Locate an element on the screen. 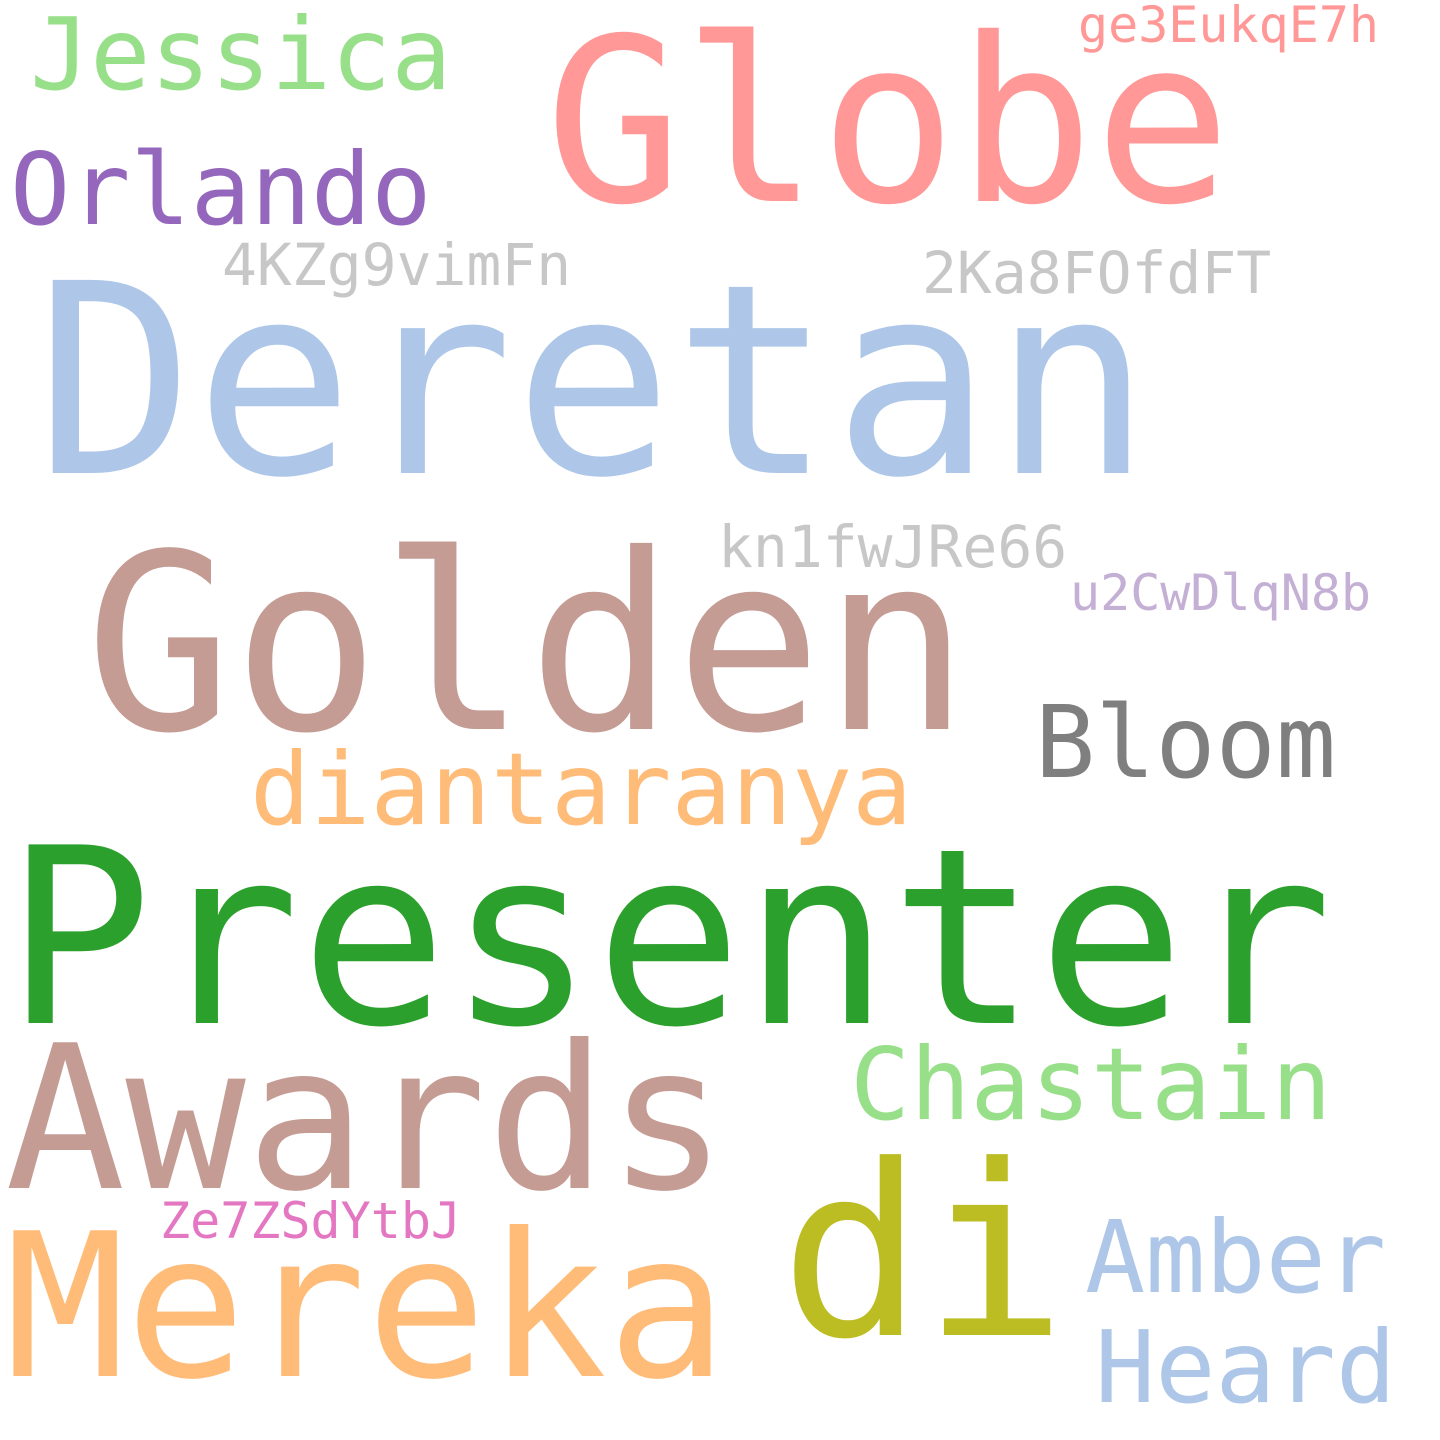 The image size is (1440, 1440). word-awards: Awards is located at coordinates (366, 1119).